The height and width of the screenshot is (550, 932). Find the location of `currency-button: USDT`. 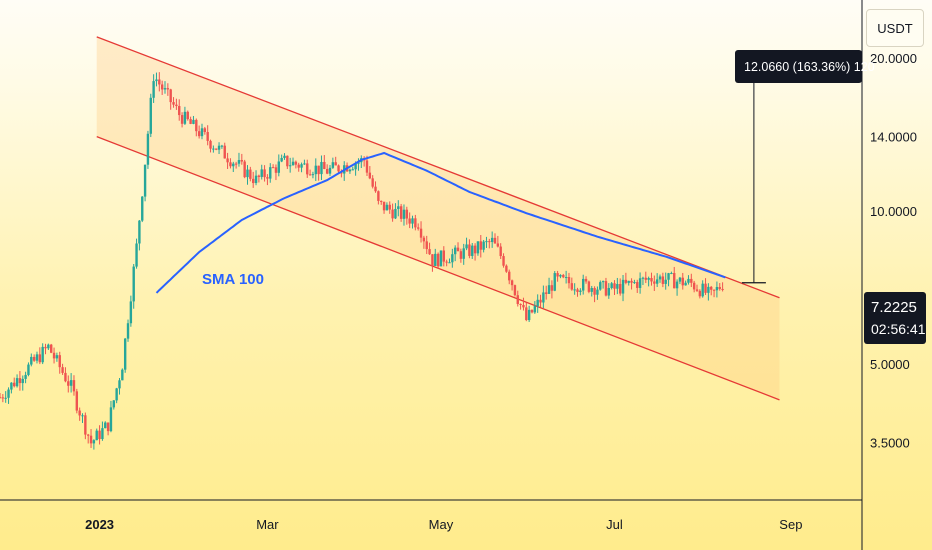

currency-button: USDT is located at coordinates (895, 28).